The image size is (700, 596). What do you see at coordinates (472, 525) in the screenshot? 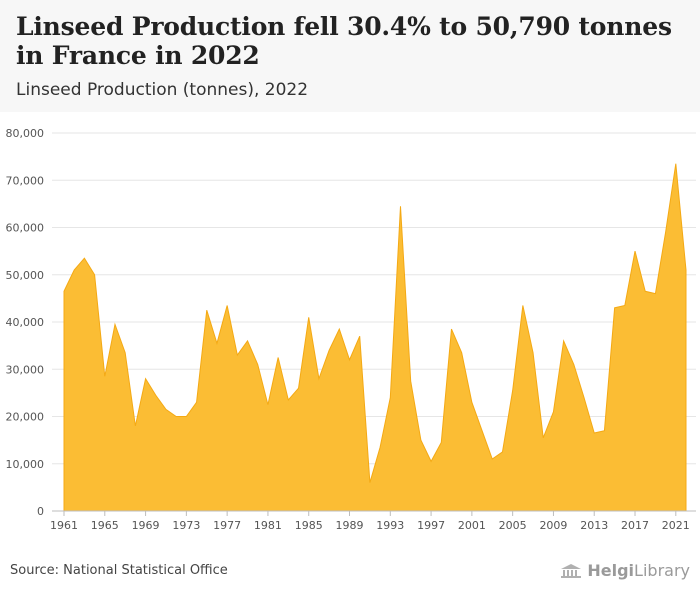
I see `x-tick-label: 2001` at bounding box center [472, 525].